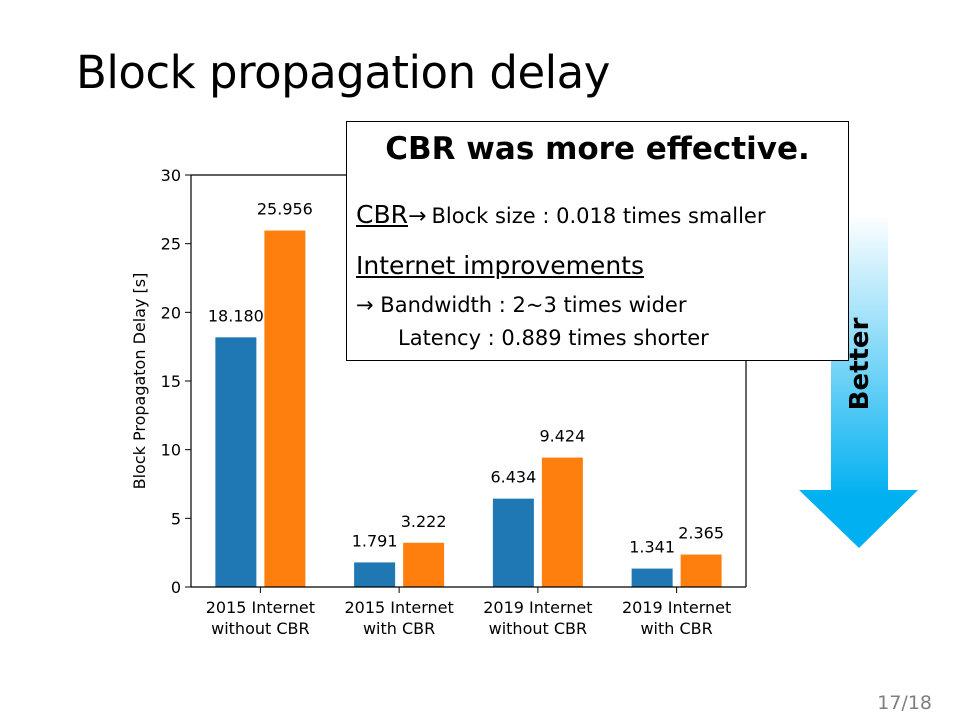  Describe the element at coordinates (176, 587) in the screenshot. I see `y-tick-label: 0` at that location.